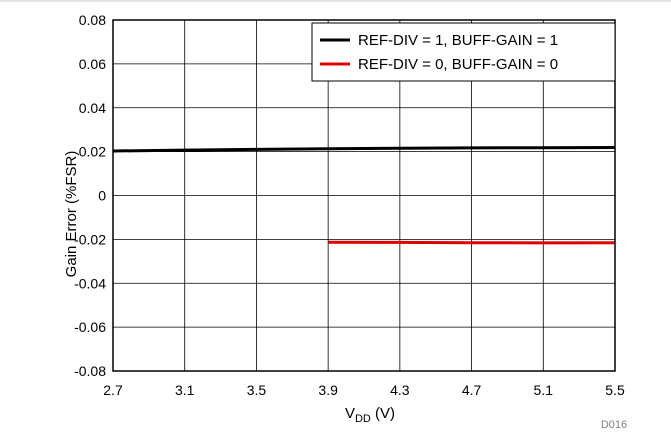 The height and width of the screenshot is (435, 671). Describe the element at coordinates (113, 390) in the screenshot. I see `x-tick-label: 2.7` at that location.